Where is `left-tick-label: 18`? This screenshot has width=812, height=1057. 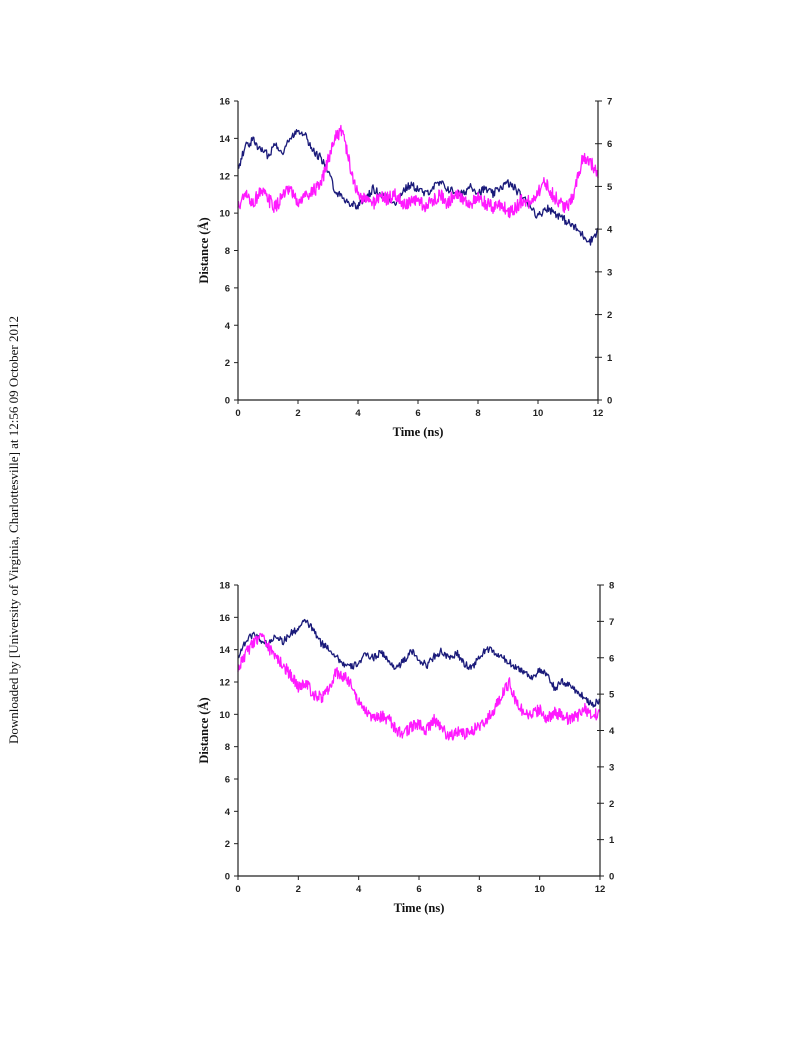
left-tick-label: 18 is located at coordinates (224, 586).